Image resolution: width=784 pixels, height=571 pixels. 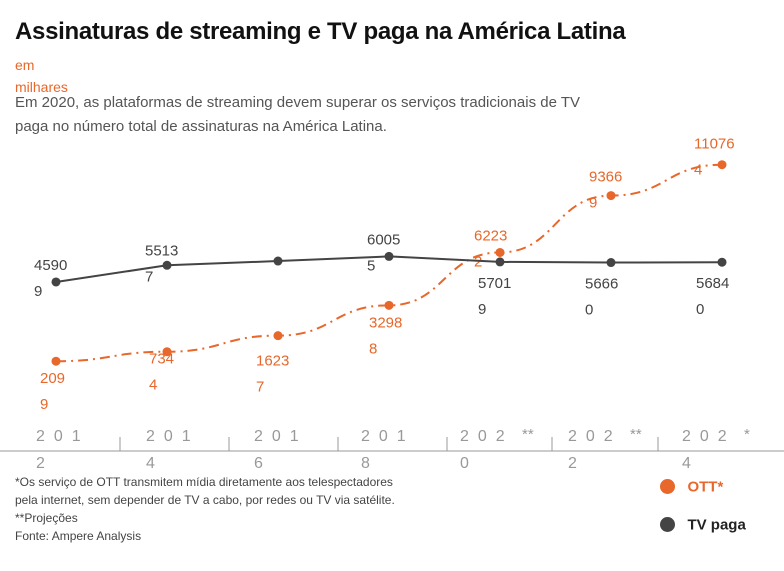 What do you see at coordinates (78, 536) in the screenshot?
I see `source-note: Fonte: Ampere Analysis` at bounding box center [78, 536].